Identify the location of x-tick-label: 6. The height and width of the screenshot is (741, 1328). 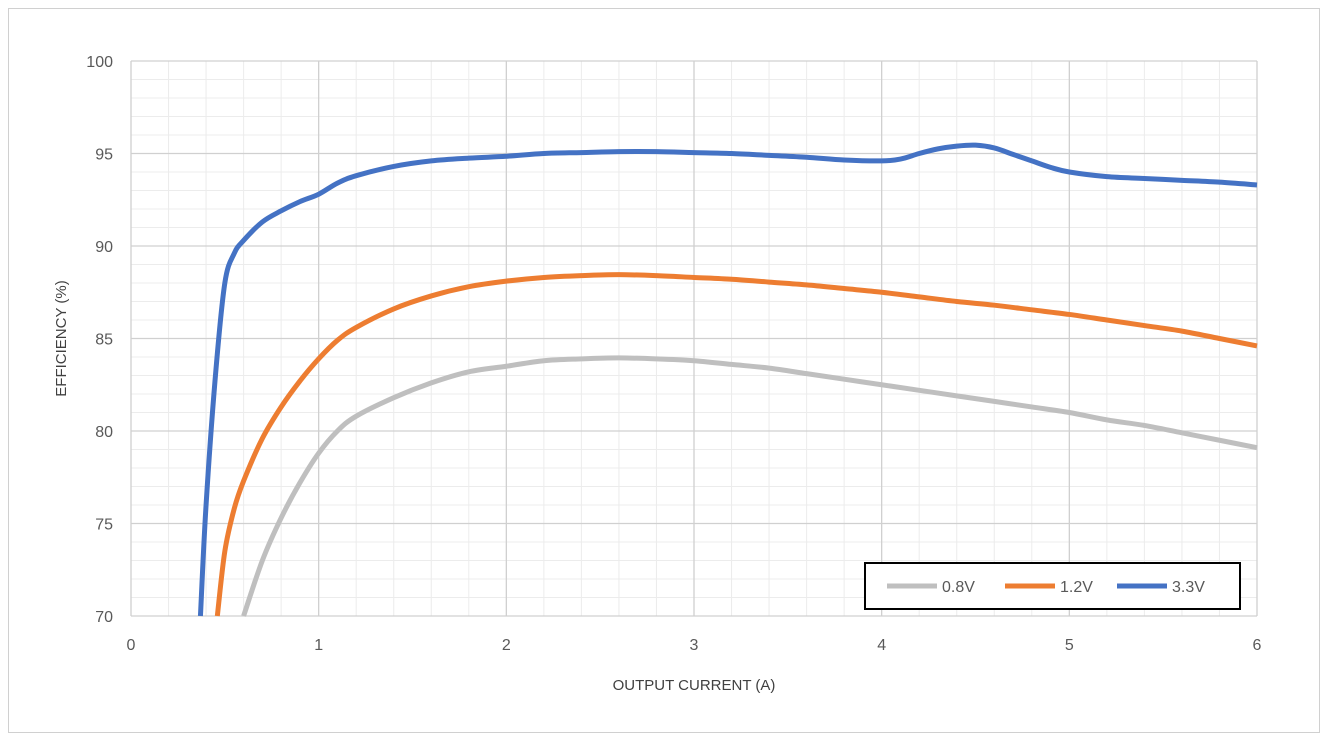
(1257, 645).